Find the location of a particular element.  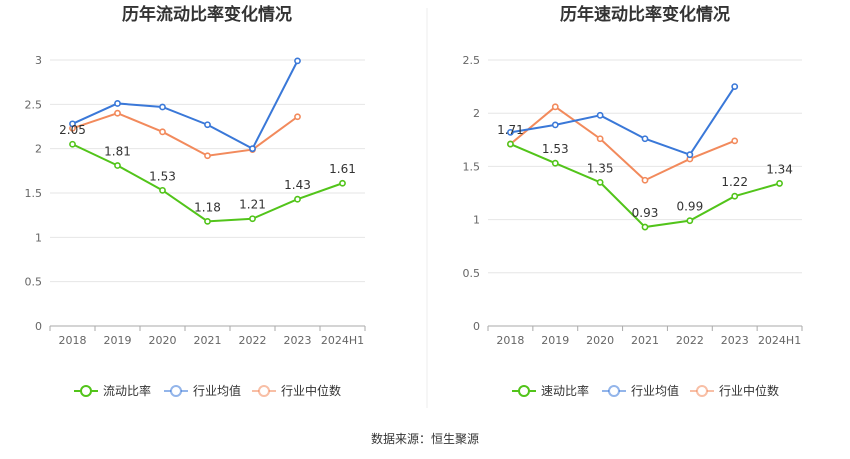

data-label: 2.05 is located at coordinates (72, 130).